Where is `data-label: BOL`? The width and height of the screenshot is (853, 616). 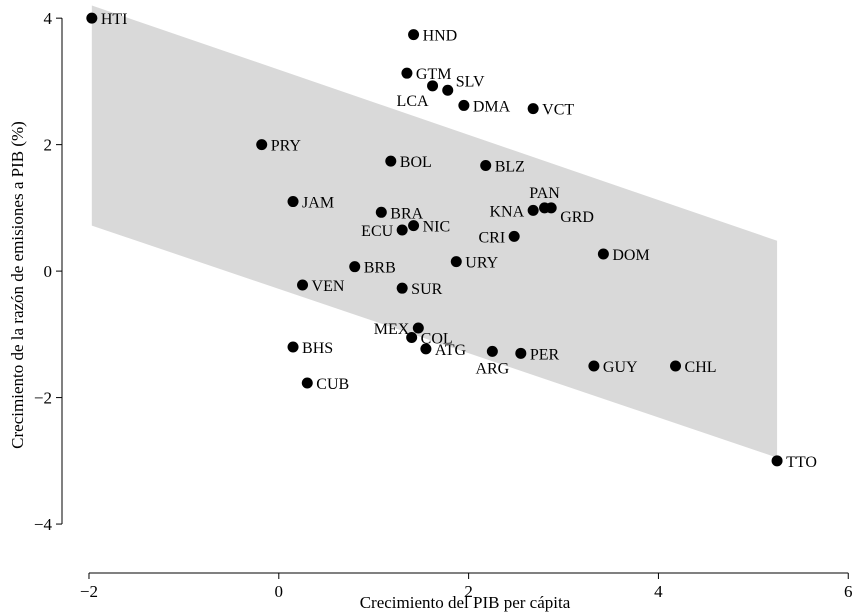
data-label: BOL is located at coordinates (416, 162).